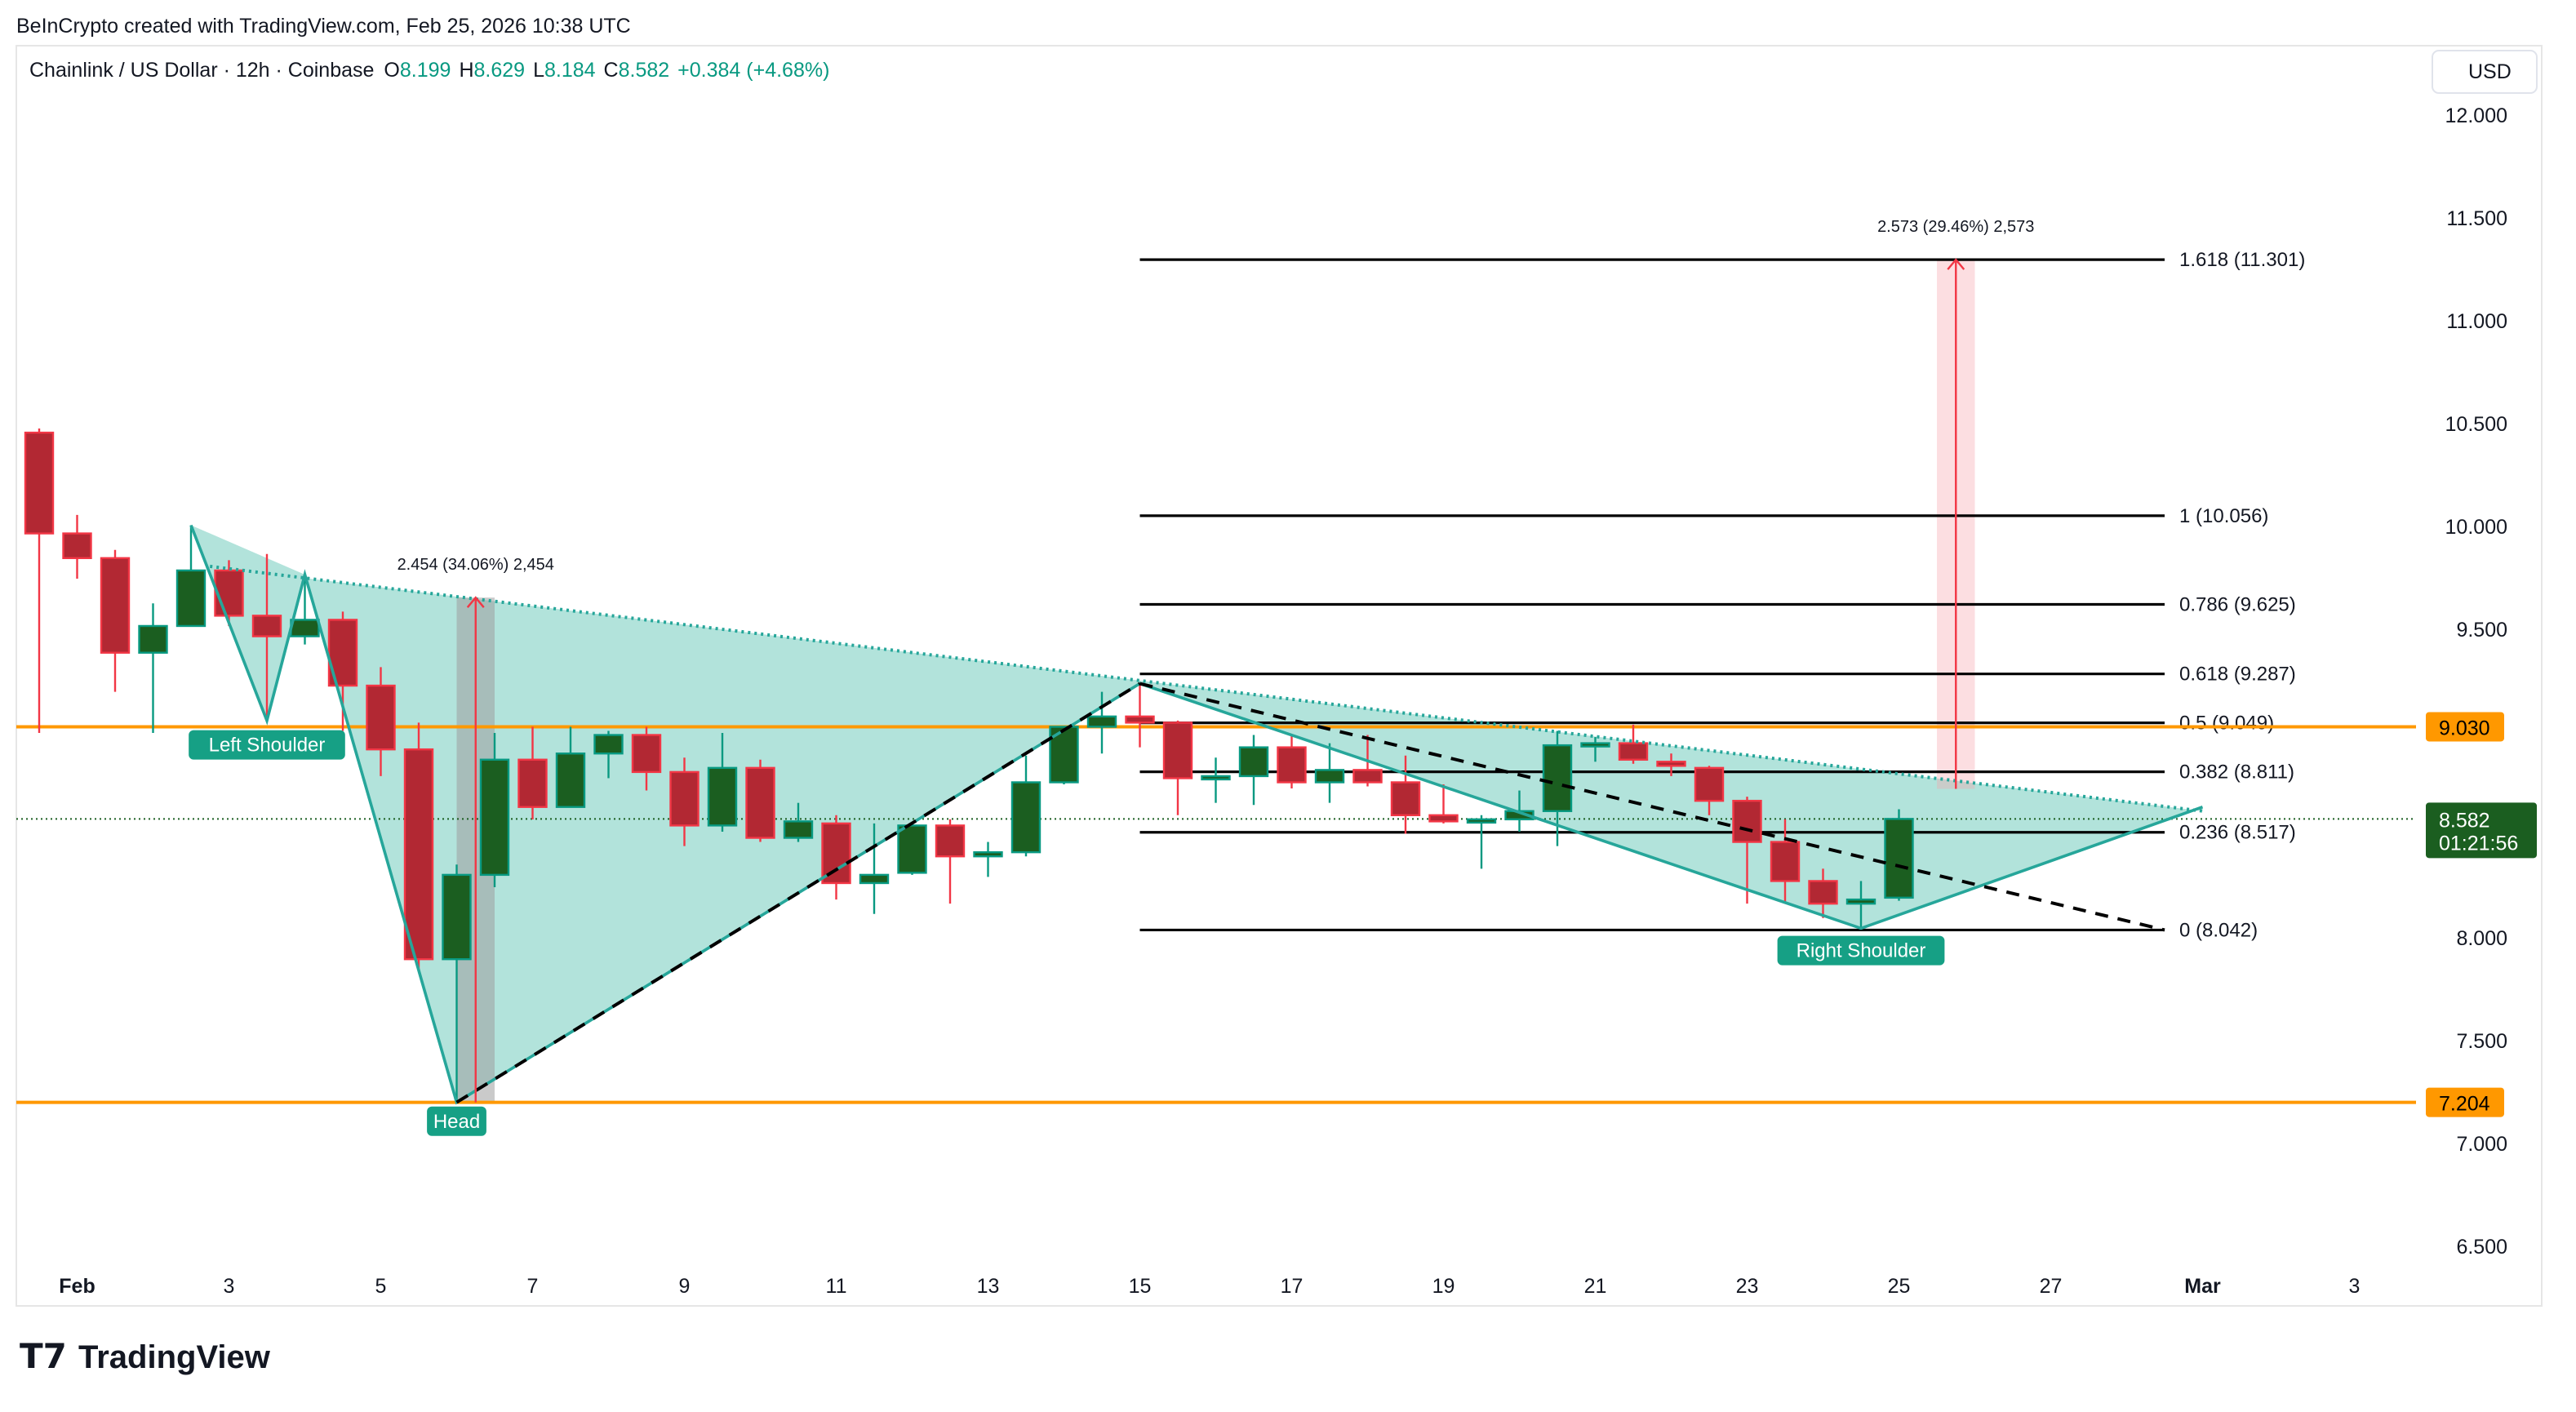 This screenshot has height=1412, width=2576. Describe the element at coordinates (1140, 1286) in the screenshot. I see `x-tick-label: 15` at that location.